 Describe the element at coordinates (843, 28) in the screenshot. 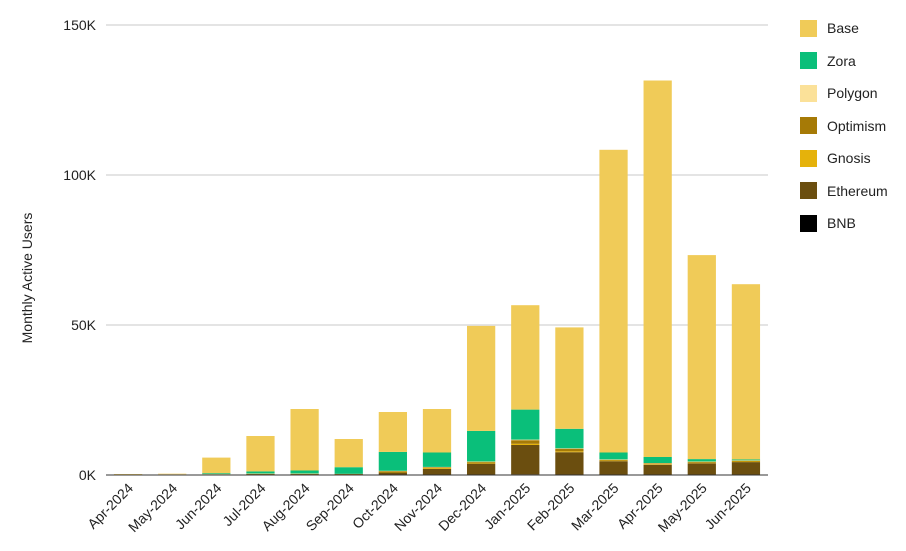

I see `legend-label: Base` at that location.